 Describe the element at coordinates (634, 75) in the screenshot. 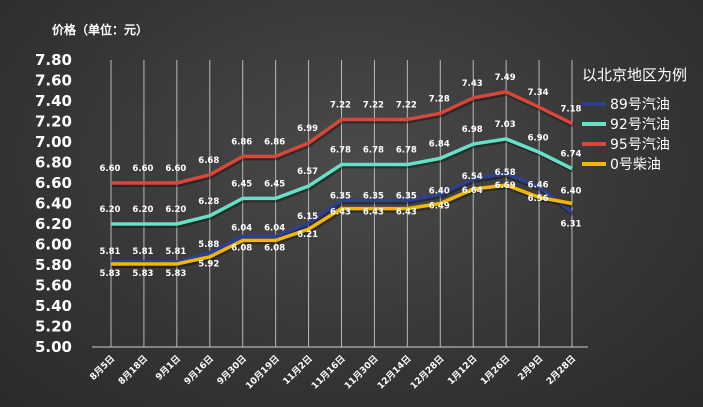

I see `legend-title: 以北京地区为例` at that location.